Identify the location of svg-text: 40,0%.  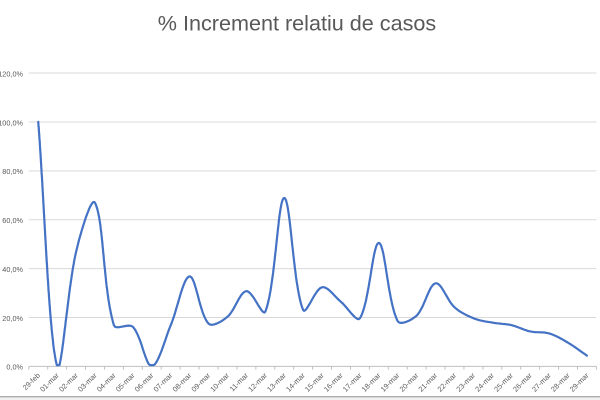
(12, 269).